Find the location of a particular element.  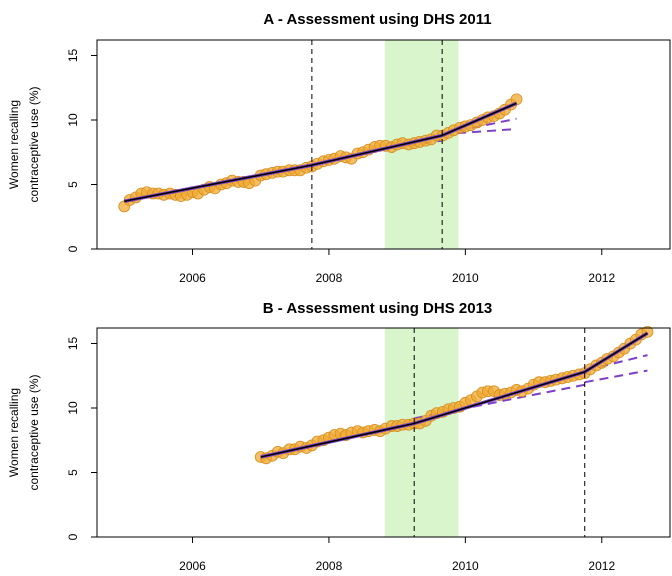

chart-title: B - Assessment using DHS 2013 is located at coordinates (378, 308).